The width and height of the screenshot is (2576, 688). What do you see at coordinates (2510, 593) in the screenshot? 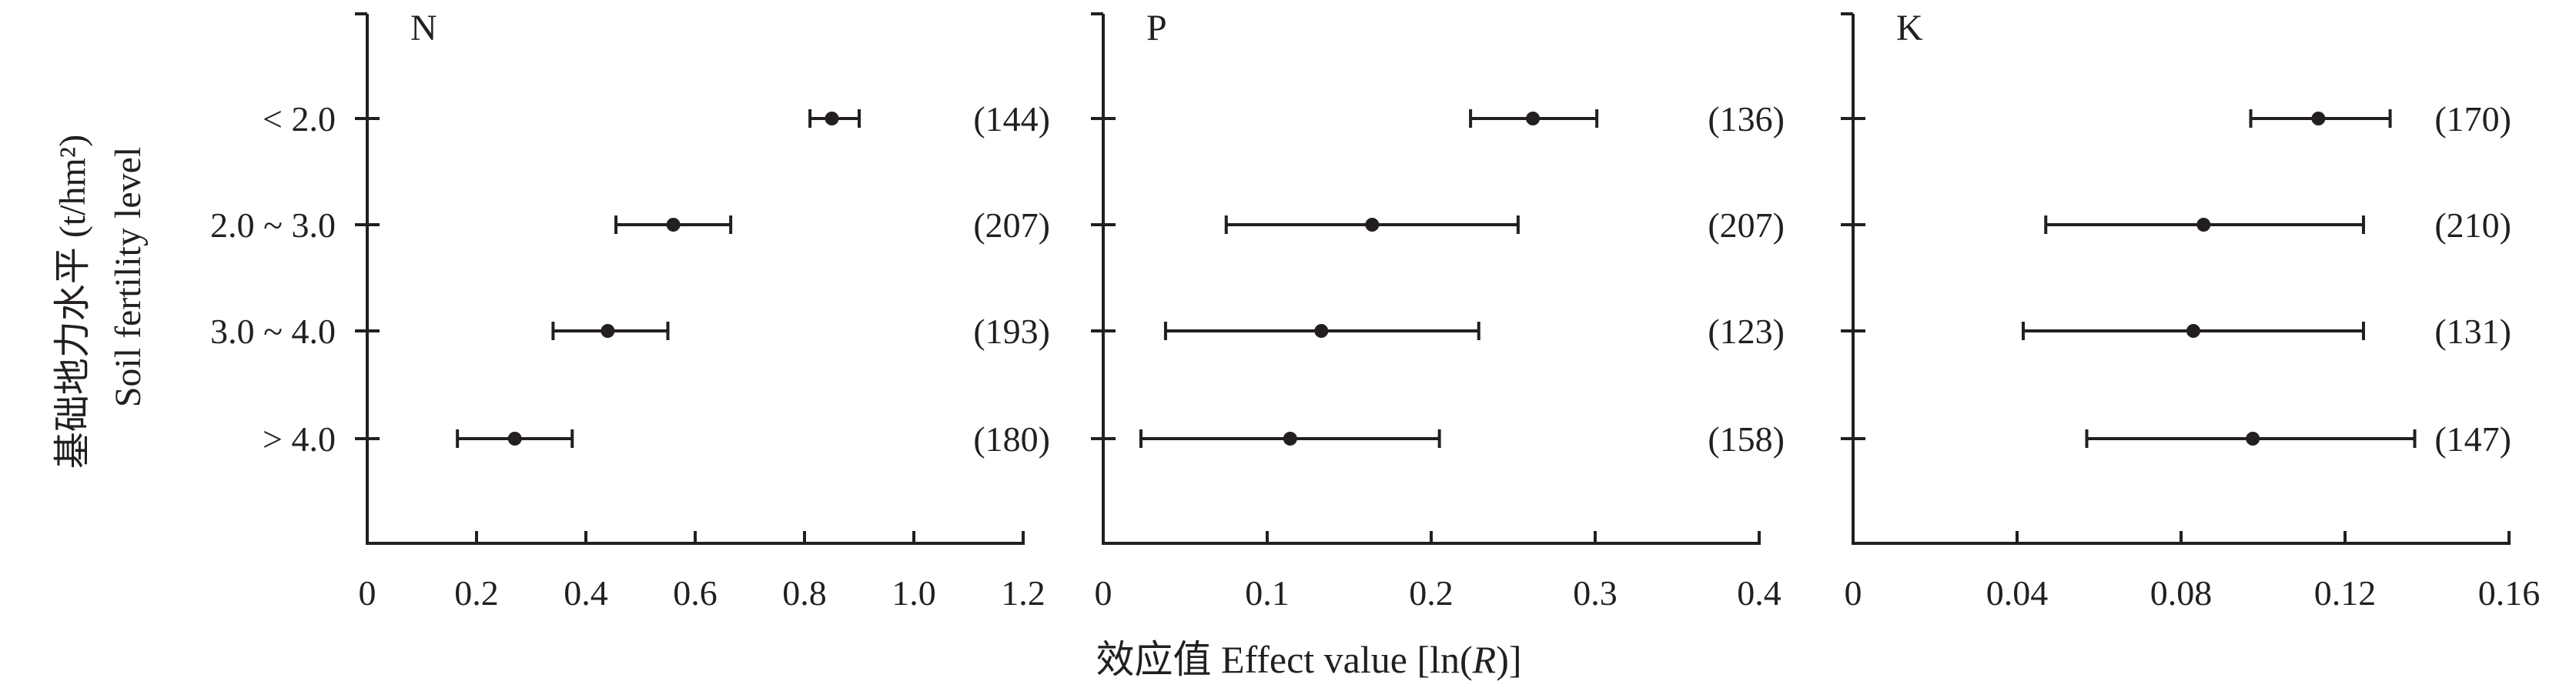
I see `x-tick-label: 0.16` at bounding box center [2510, 593].